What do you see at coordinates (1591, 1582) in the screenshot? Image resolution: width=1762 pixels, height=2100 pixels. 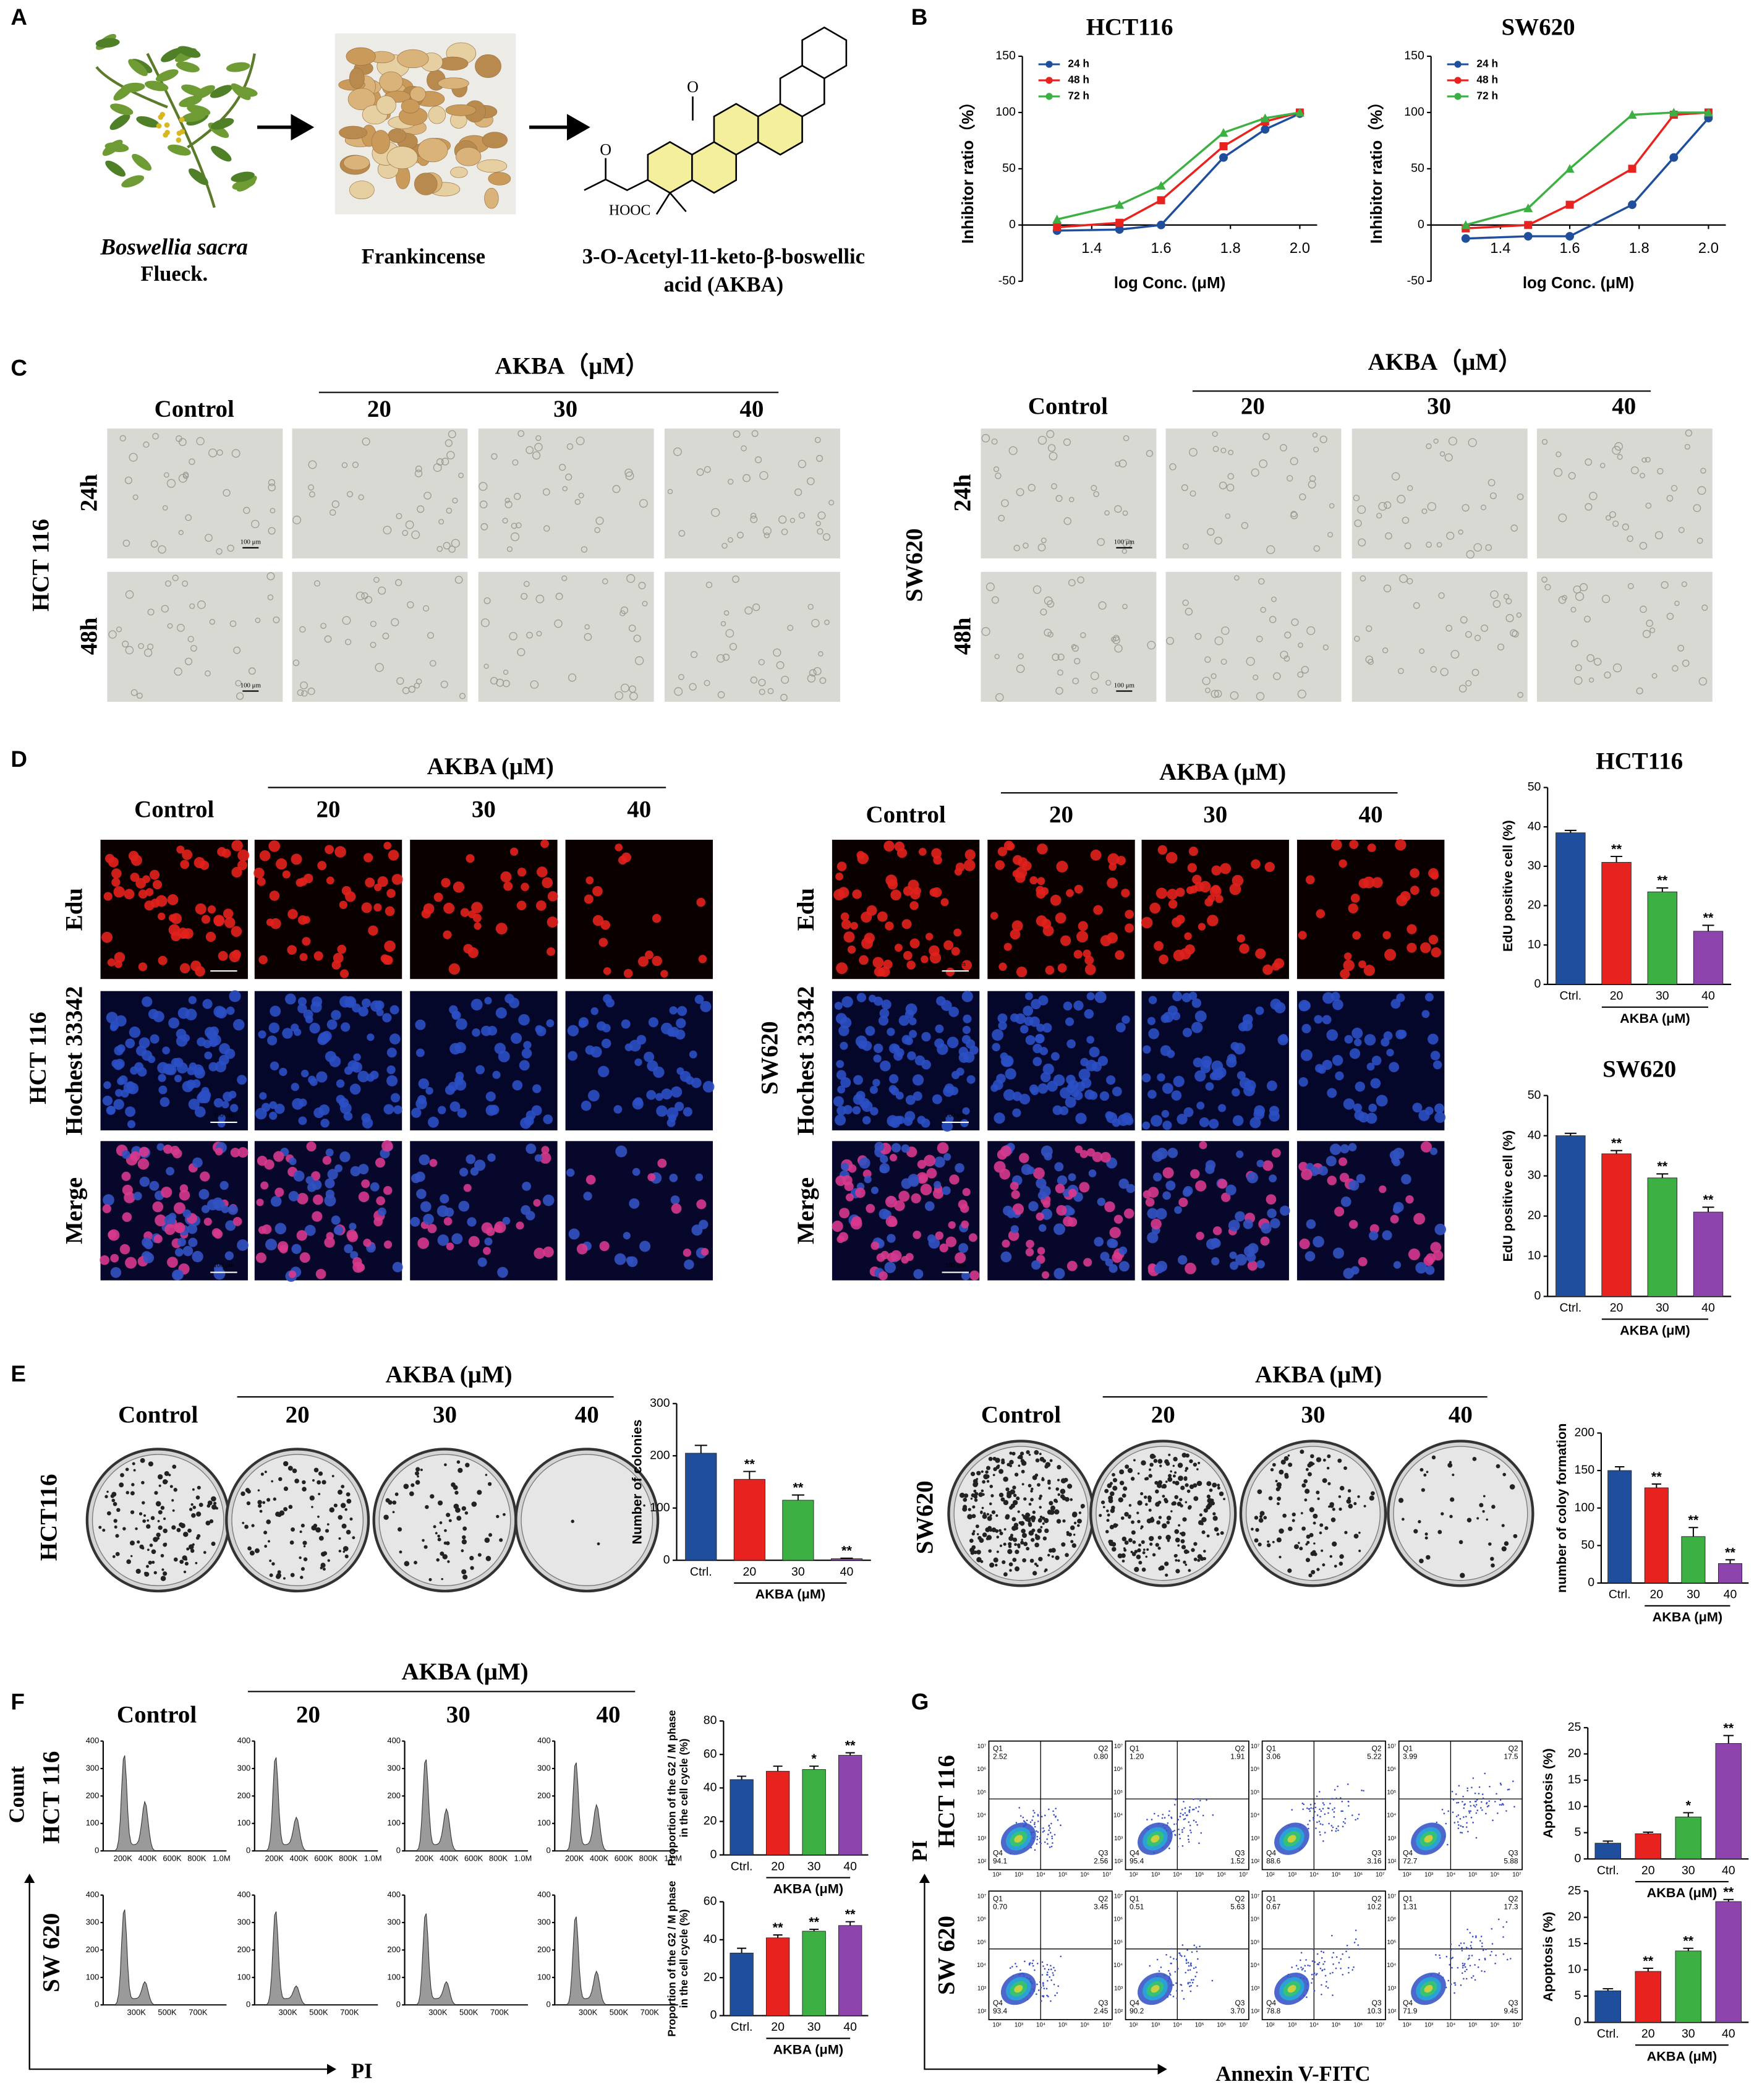 I see `y-tick-label: 0` at bounding box center [1591, 1582].